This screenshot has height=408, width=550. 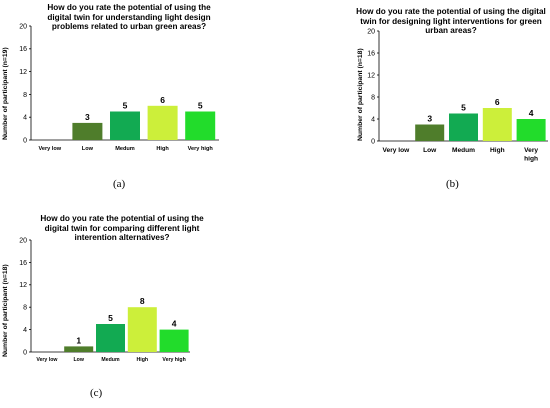 What do you see at coordinates (142, 301) in the screenshot?
I see `bar-data-label: 8` at bounding box center [142, 301].